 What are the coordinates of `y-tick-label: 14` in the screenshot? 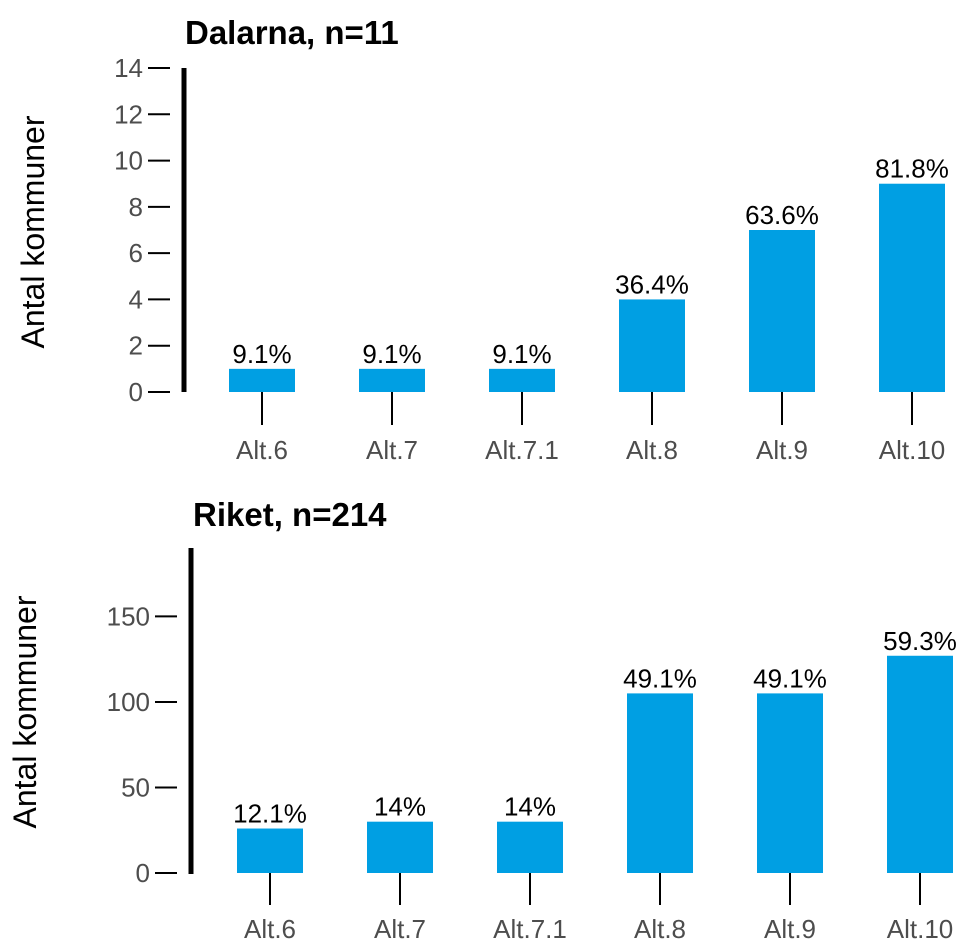 It's located at (128, 68).